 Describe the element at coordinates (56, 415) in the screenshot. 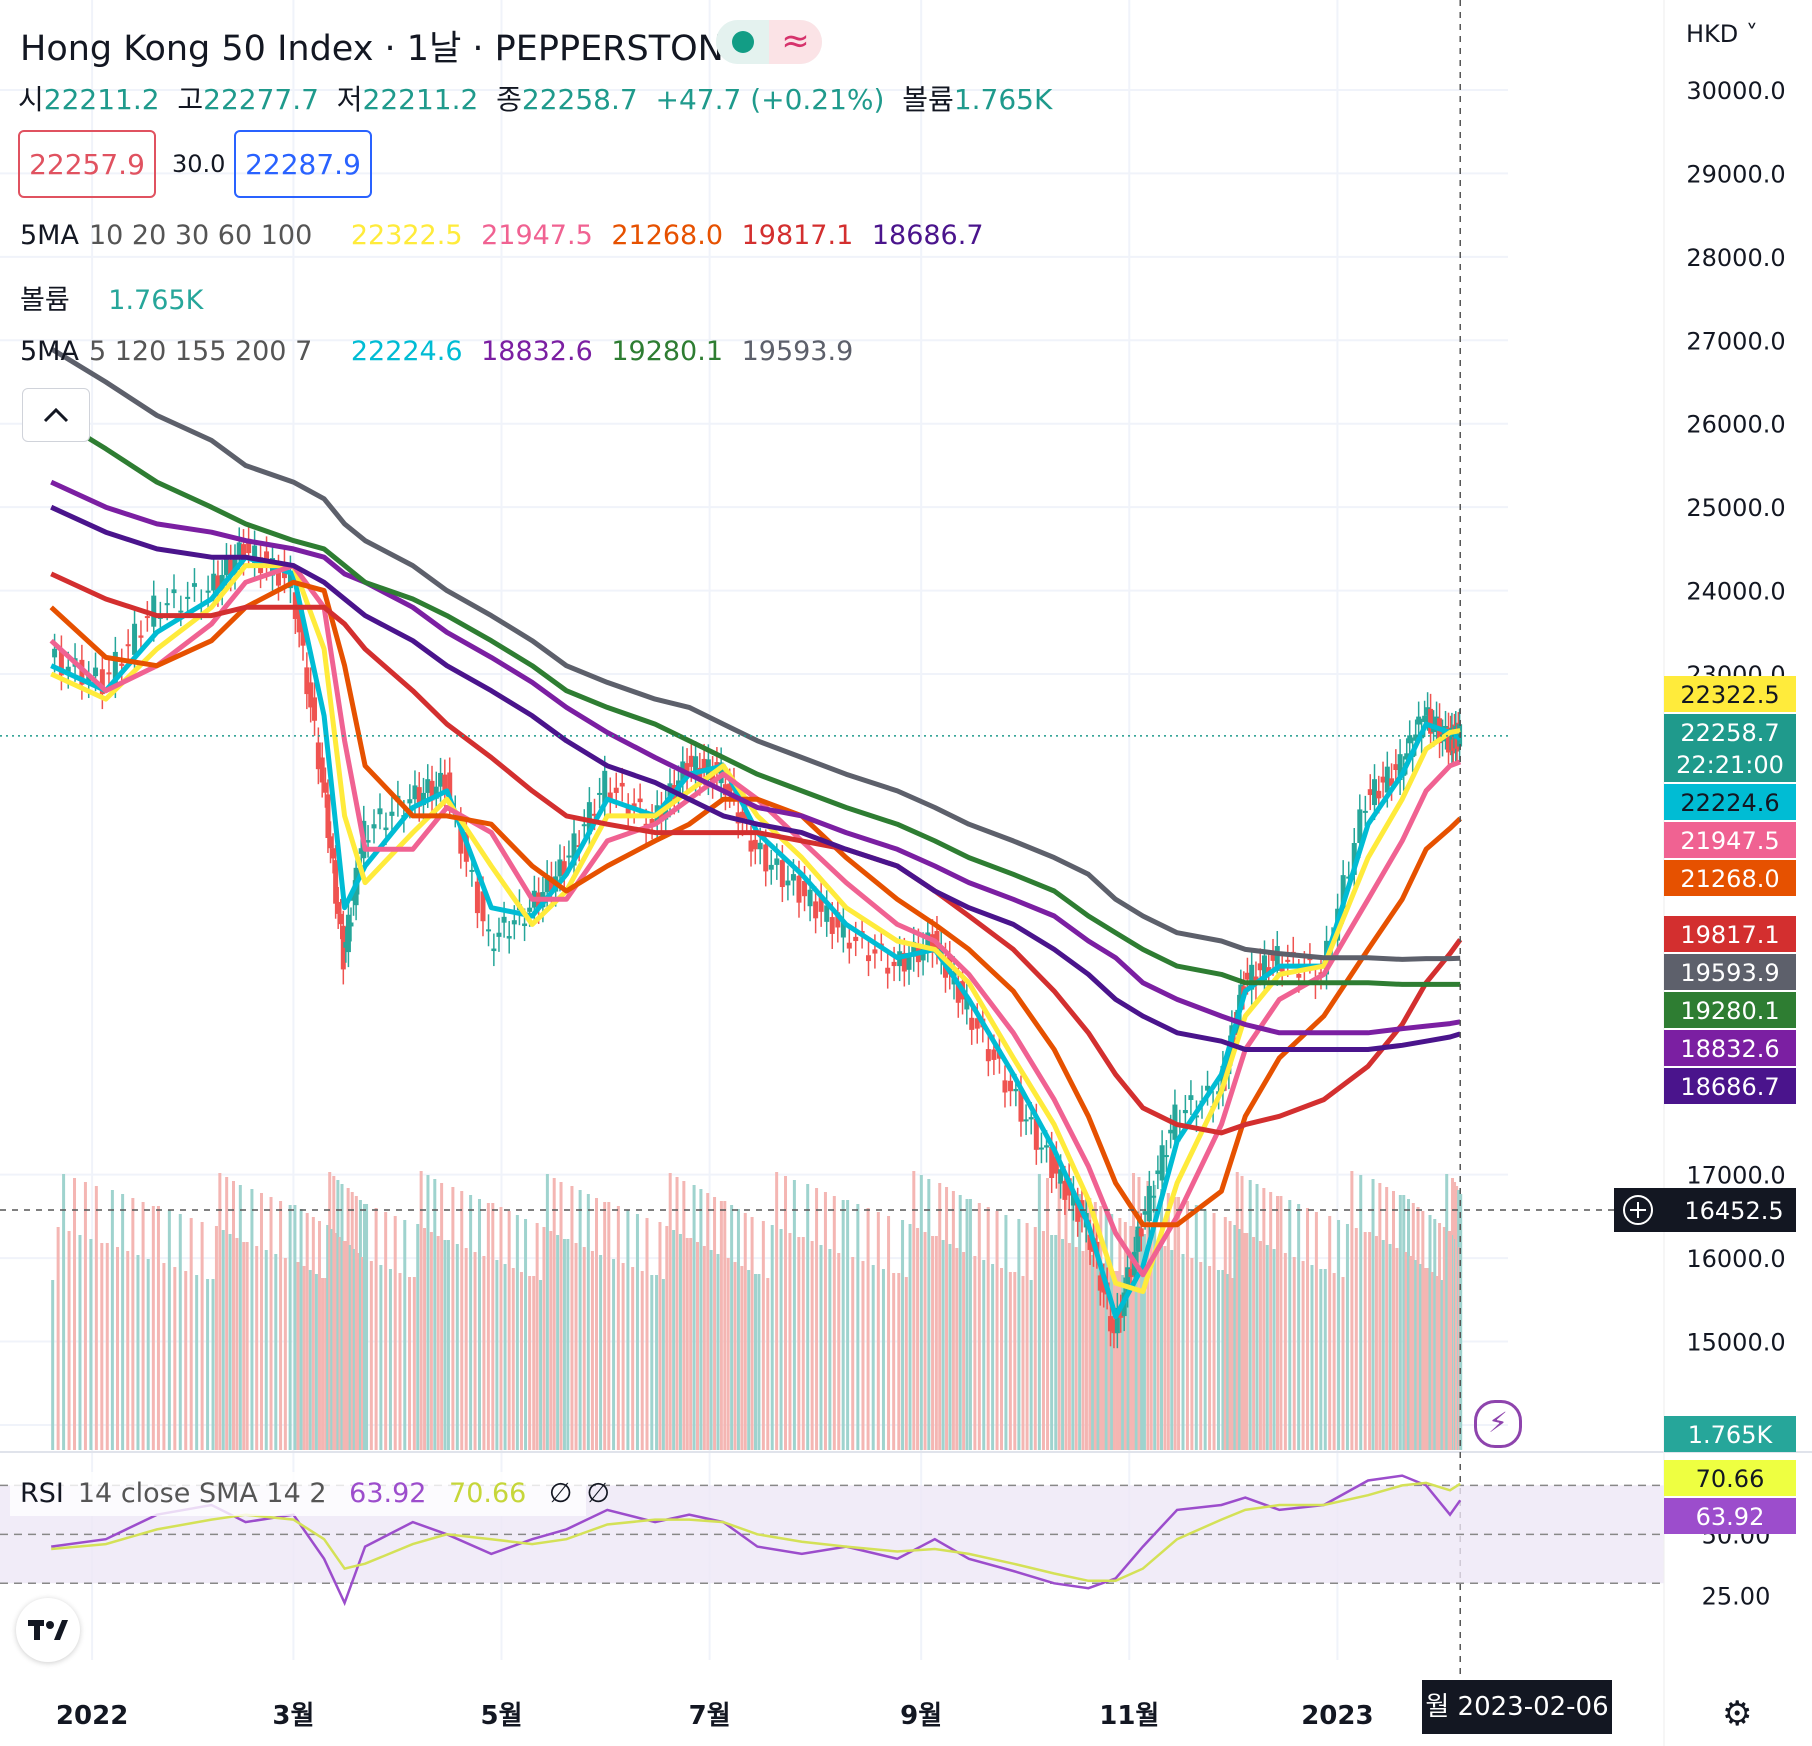

I see `collapse-legend-button` at that location.